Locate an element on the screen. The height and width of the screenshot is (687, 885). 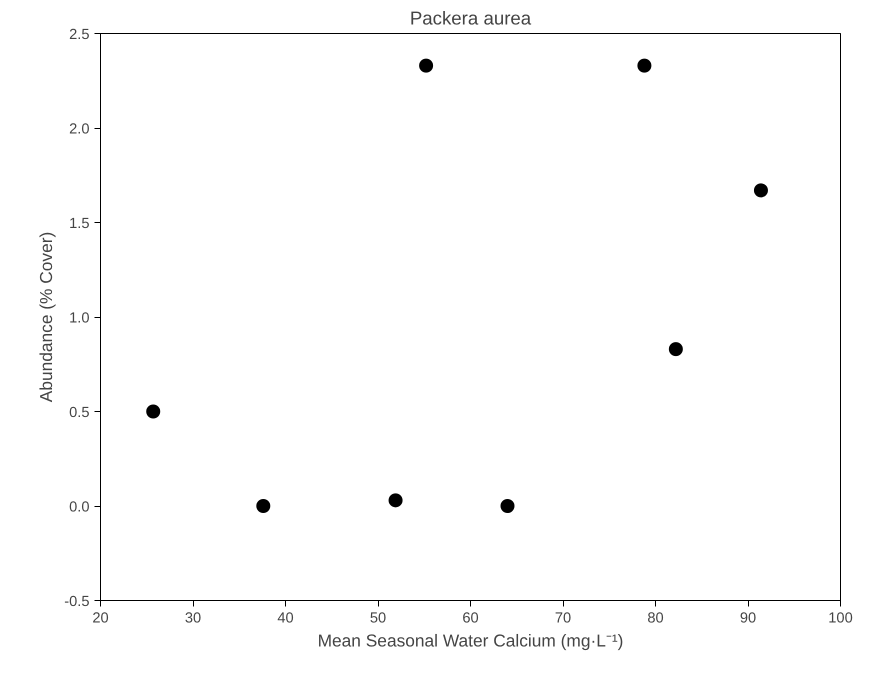
x-tick-label: 100 is located at coordinates (840, 618).